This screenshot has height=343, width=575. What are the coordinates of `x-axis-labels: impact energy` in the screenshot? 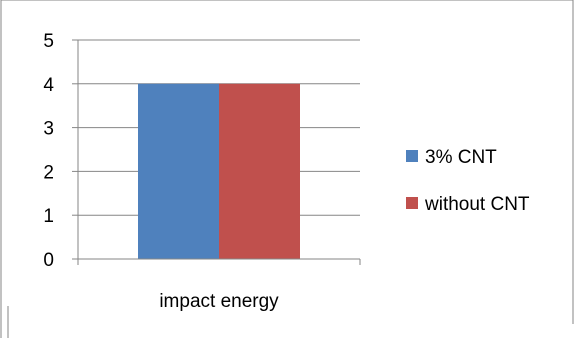 It's located at (219, 301).